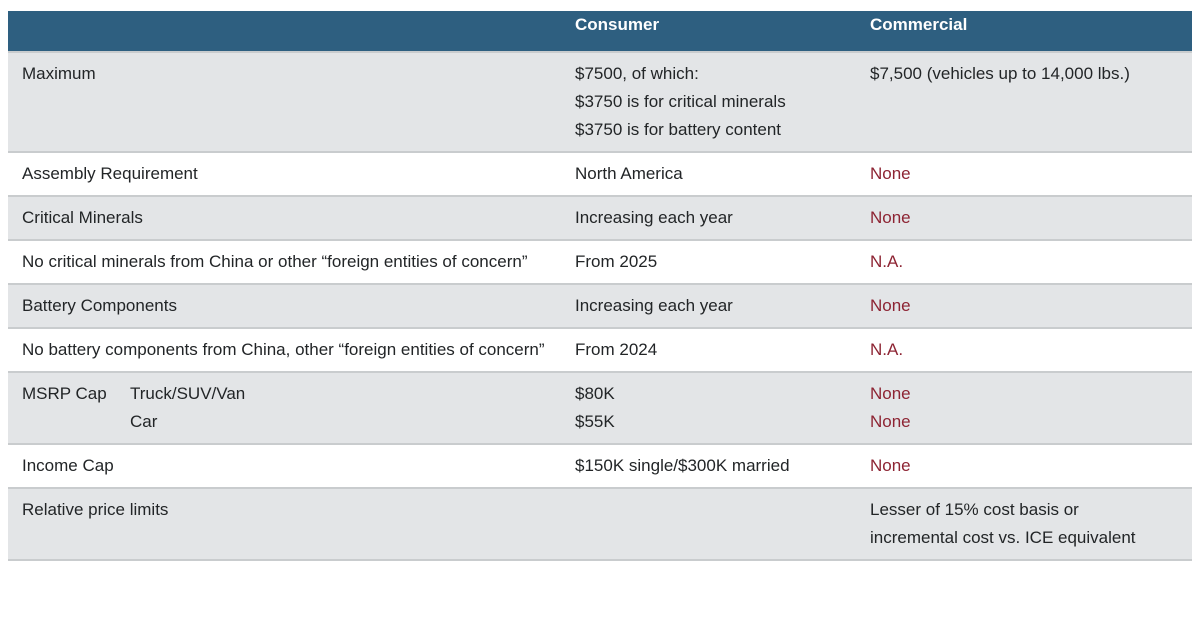  I want to click on table-row-assembly-requirement: Assembly Requirement North America None, so click(600, 173).